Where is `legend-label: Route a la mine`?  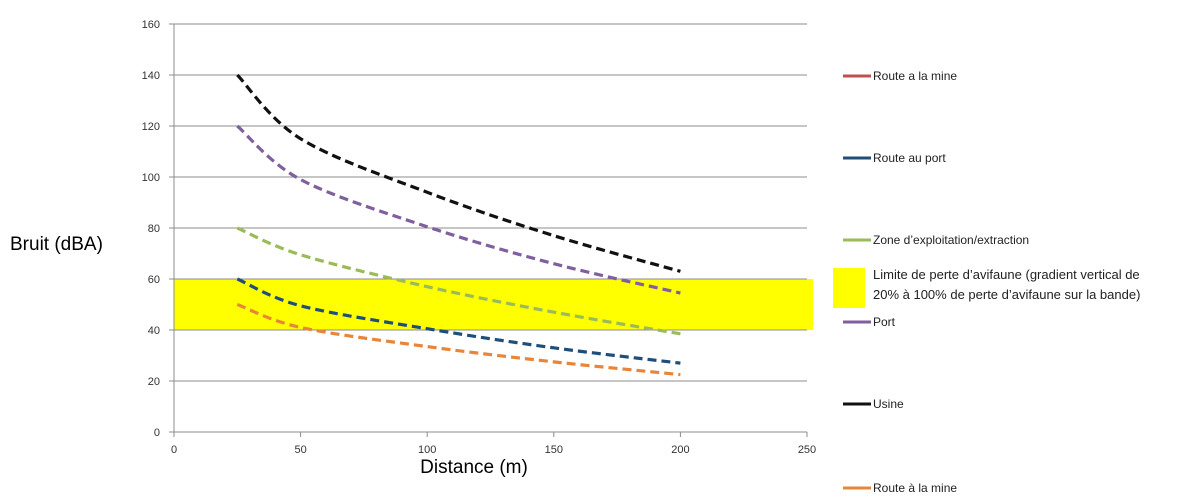
legend-label: Route a la mine is located at coordinates (915, 76).